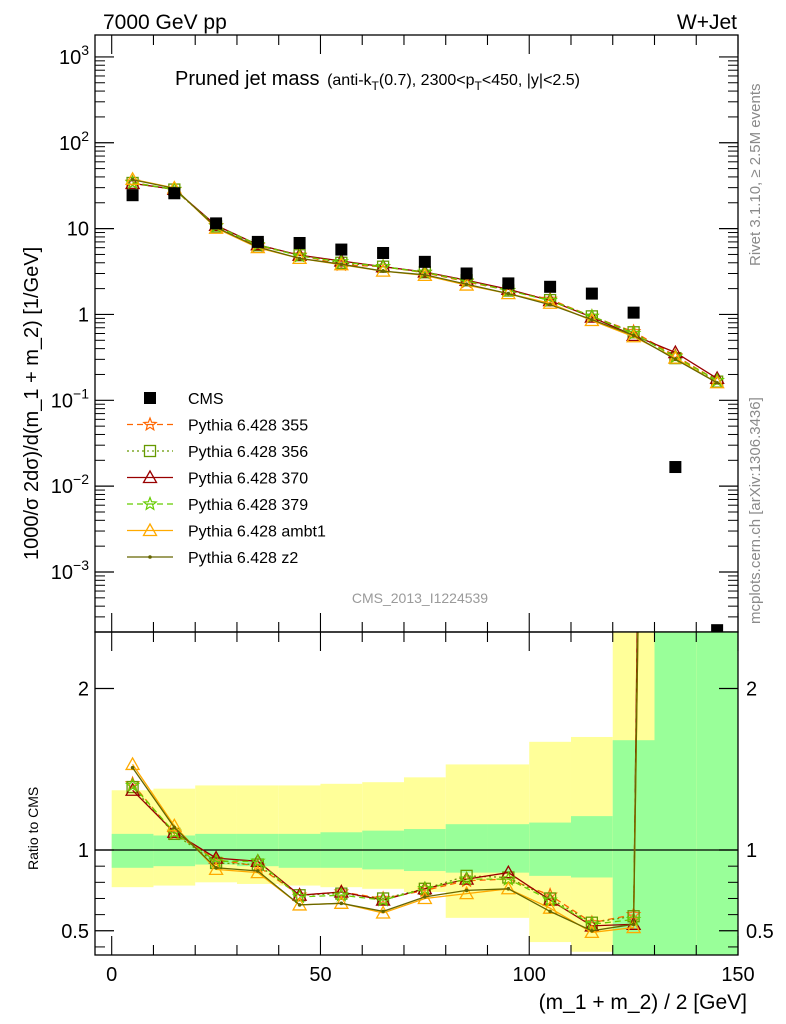 This screenshot has width=786, height=1024. What do you see at coordinates (150, 398) in the screenshot?
I see `legend-swatch` at bounding box center [150, 398].